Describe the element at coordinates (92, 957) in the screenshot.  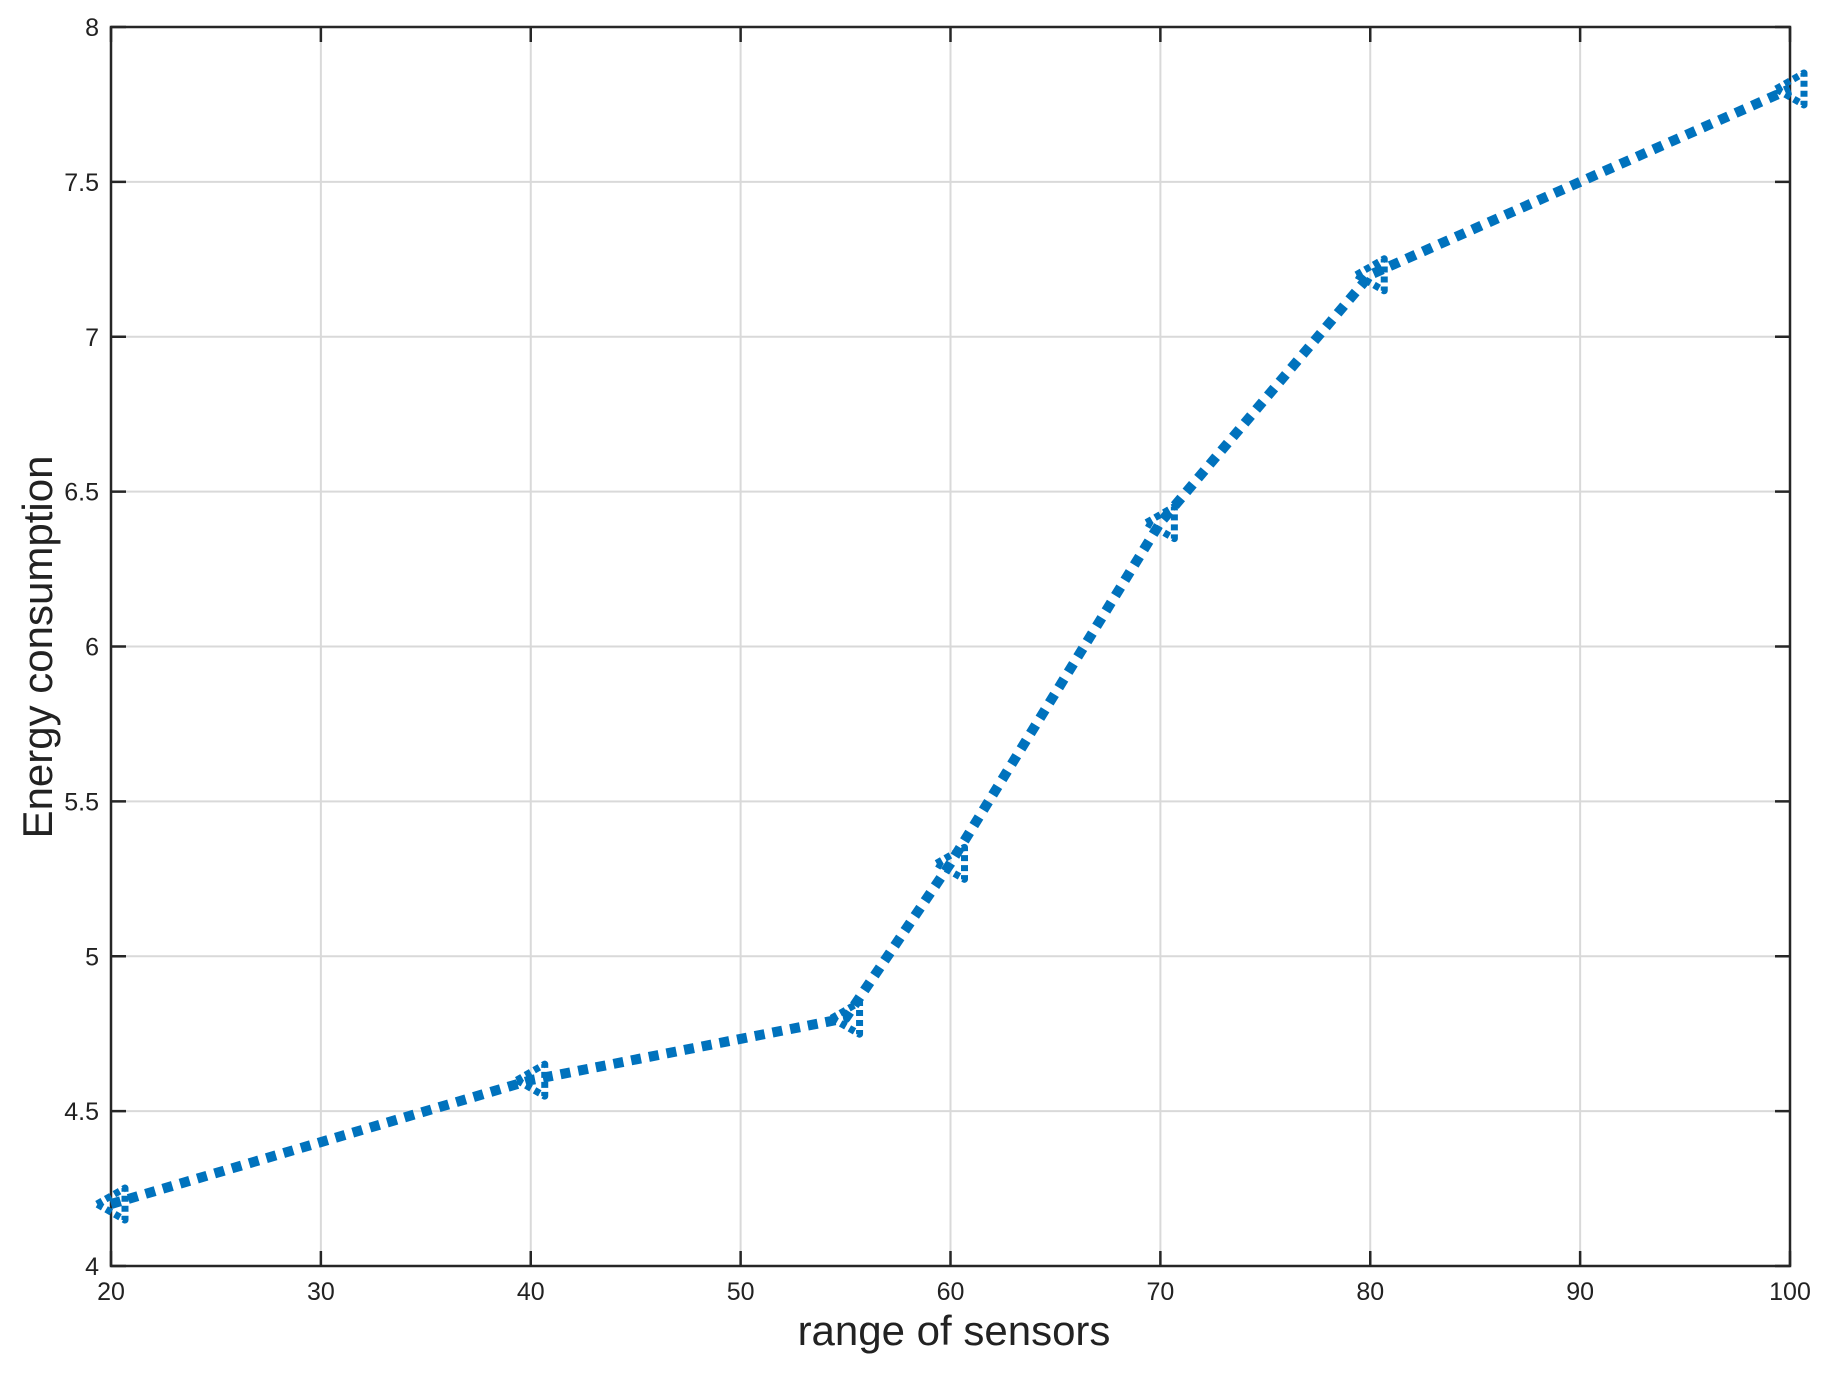
I see `y-tick-label: 5` at that location.